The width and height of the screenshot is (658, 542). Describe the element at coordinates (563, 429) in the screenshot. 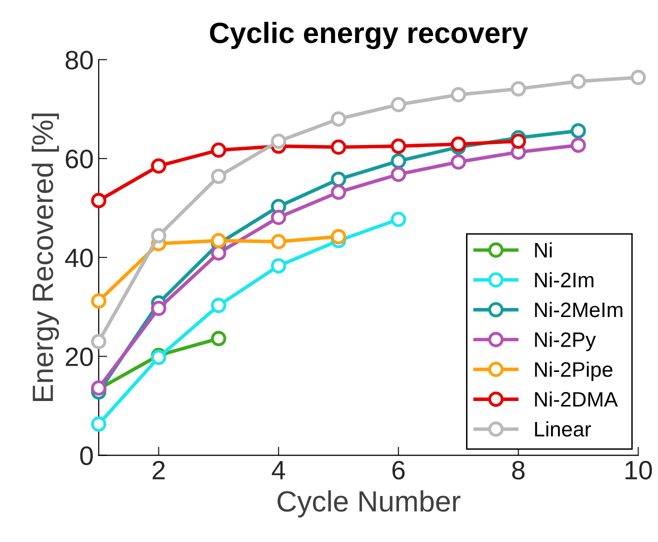

I see `legend-label: Linear` at that location.